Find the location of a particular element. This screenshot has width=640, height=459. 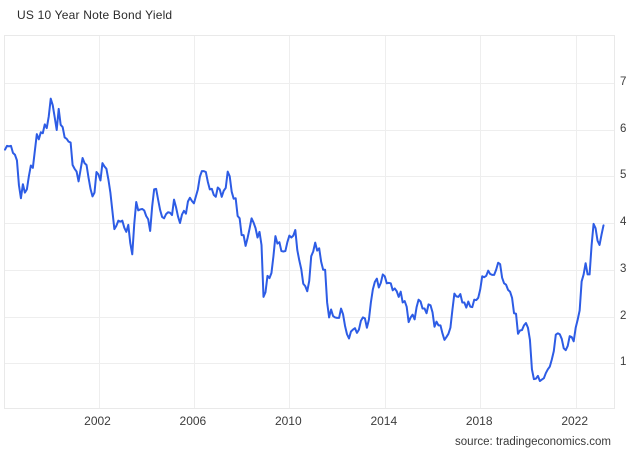

v-gridline-2018 is located at coordinates (481, 222).